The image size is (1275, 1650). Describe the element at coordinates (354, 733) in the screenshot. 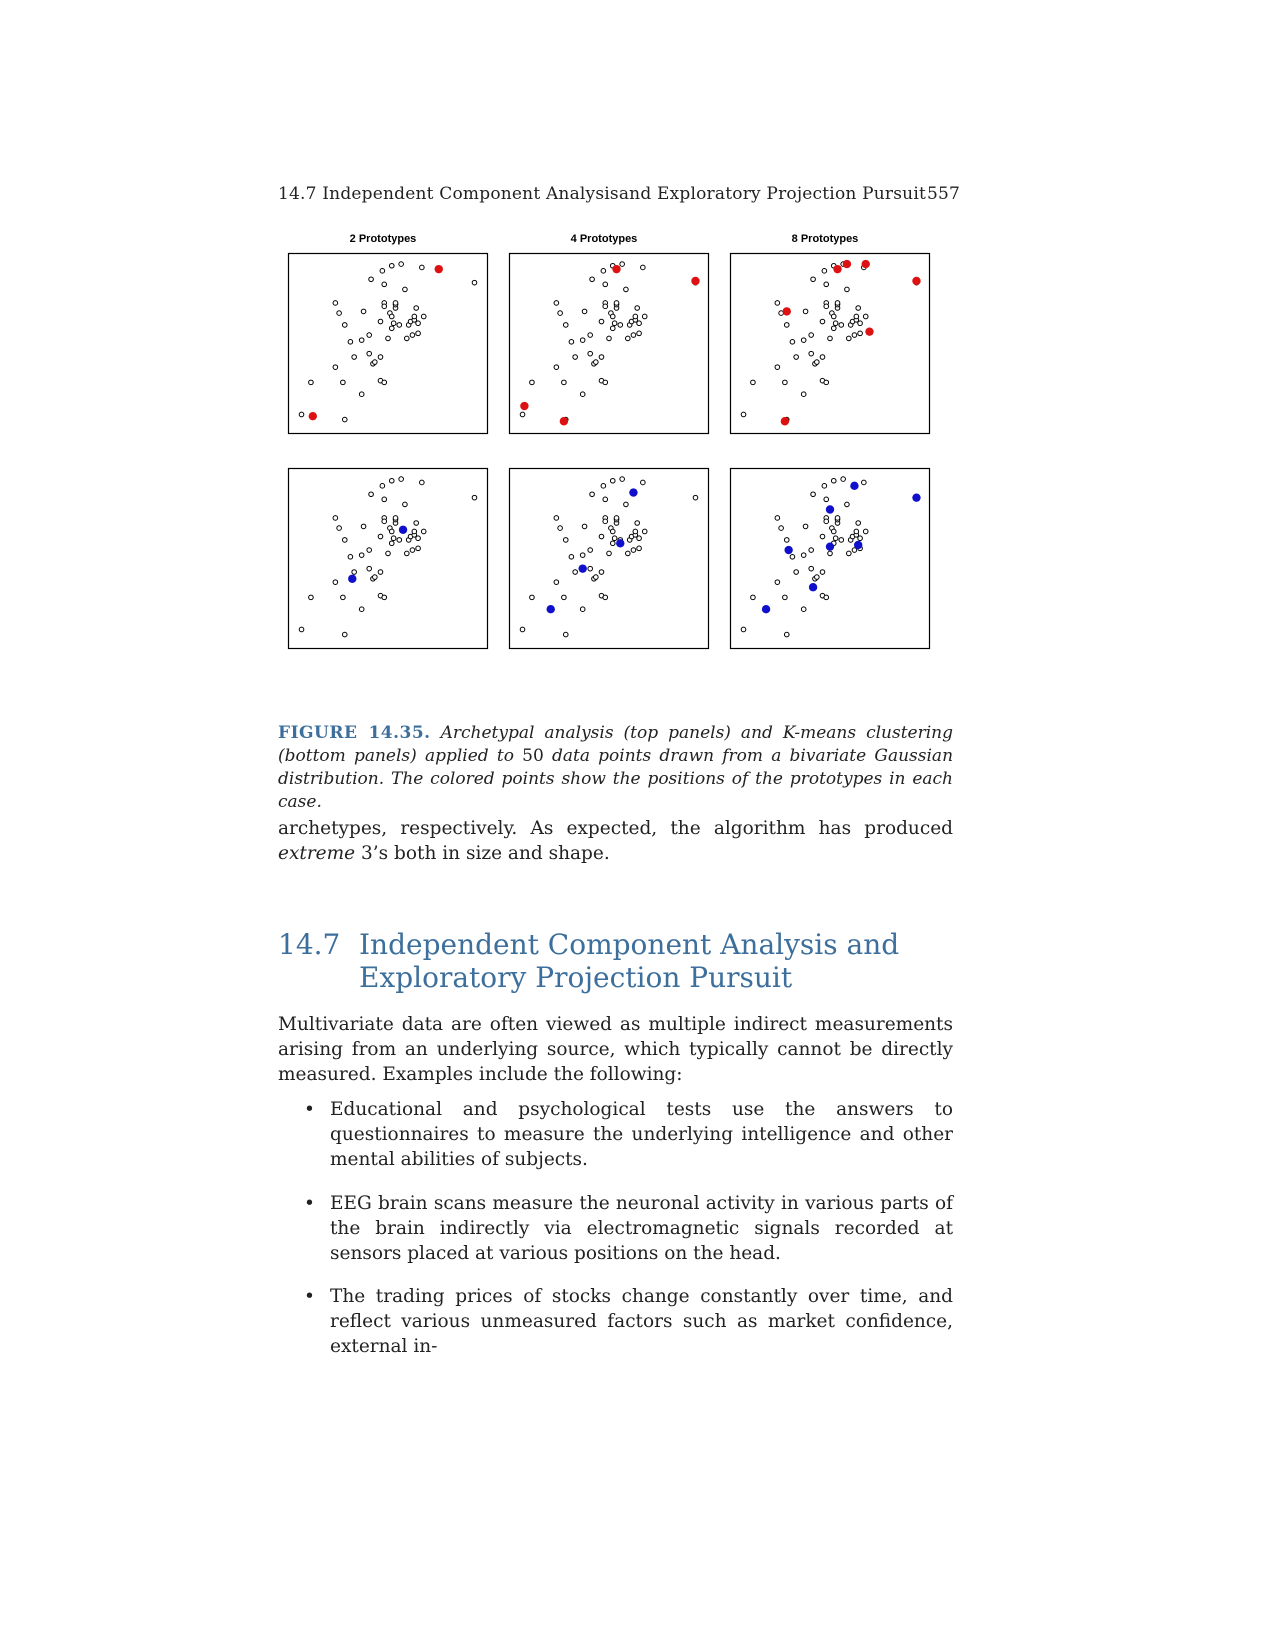

I see `figure-label: FIGURE 14.35.` at that location.